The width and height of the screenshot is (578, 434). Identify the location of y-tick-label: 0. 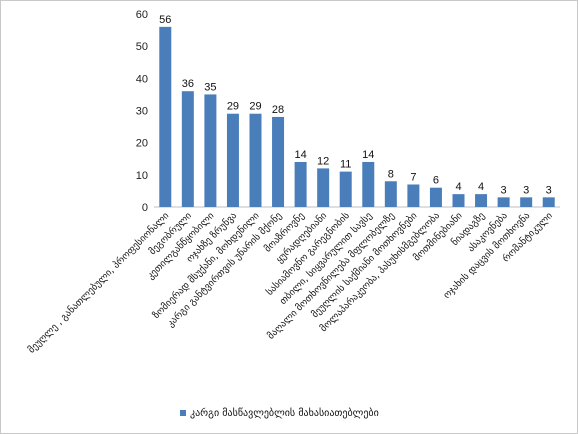
(145, 208).